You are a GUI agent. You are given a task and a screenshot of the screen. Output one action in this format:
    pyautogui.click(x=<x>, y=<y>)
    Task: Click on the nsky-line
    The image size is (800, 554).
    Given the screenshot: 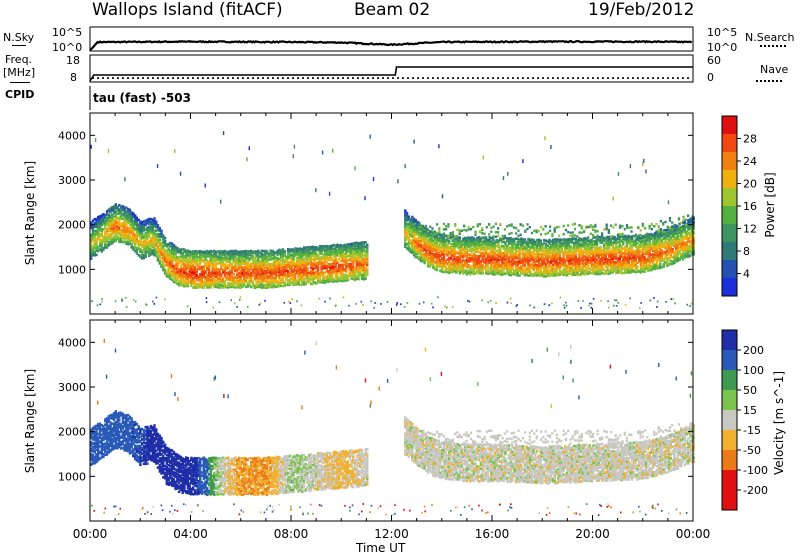 What is the action you would take?
    pyautogui.click(x=391, y=45)
    